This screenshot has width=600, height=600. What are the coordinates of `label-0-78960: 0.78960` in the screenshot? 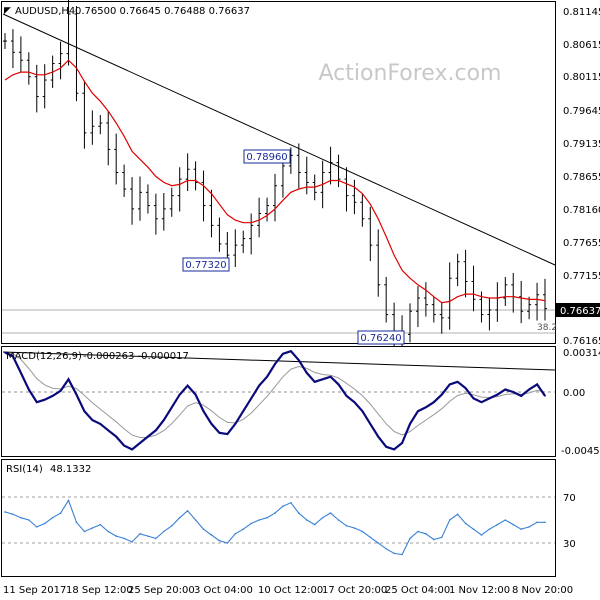 It's located at (267, 156).